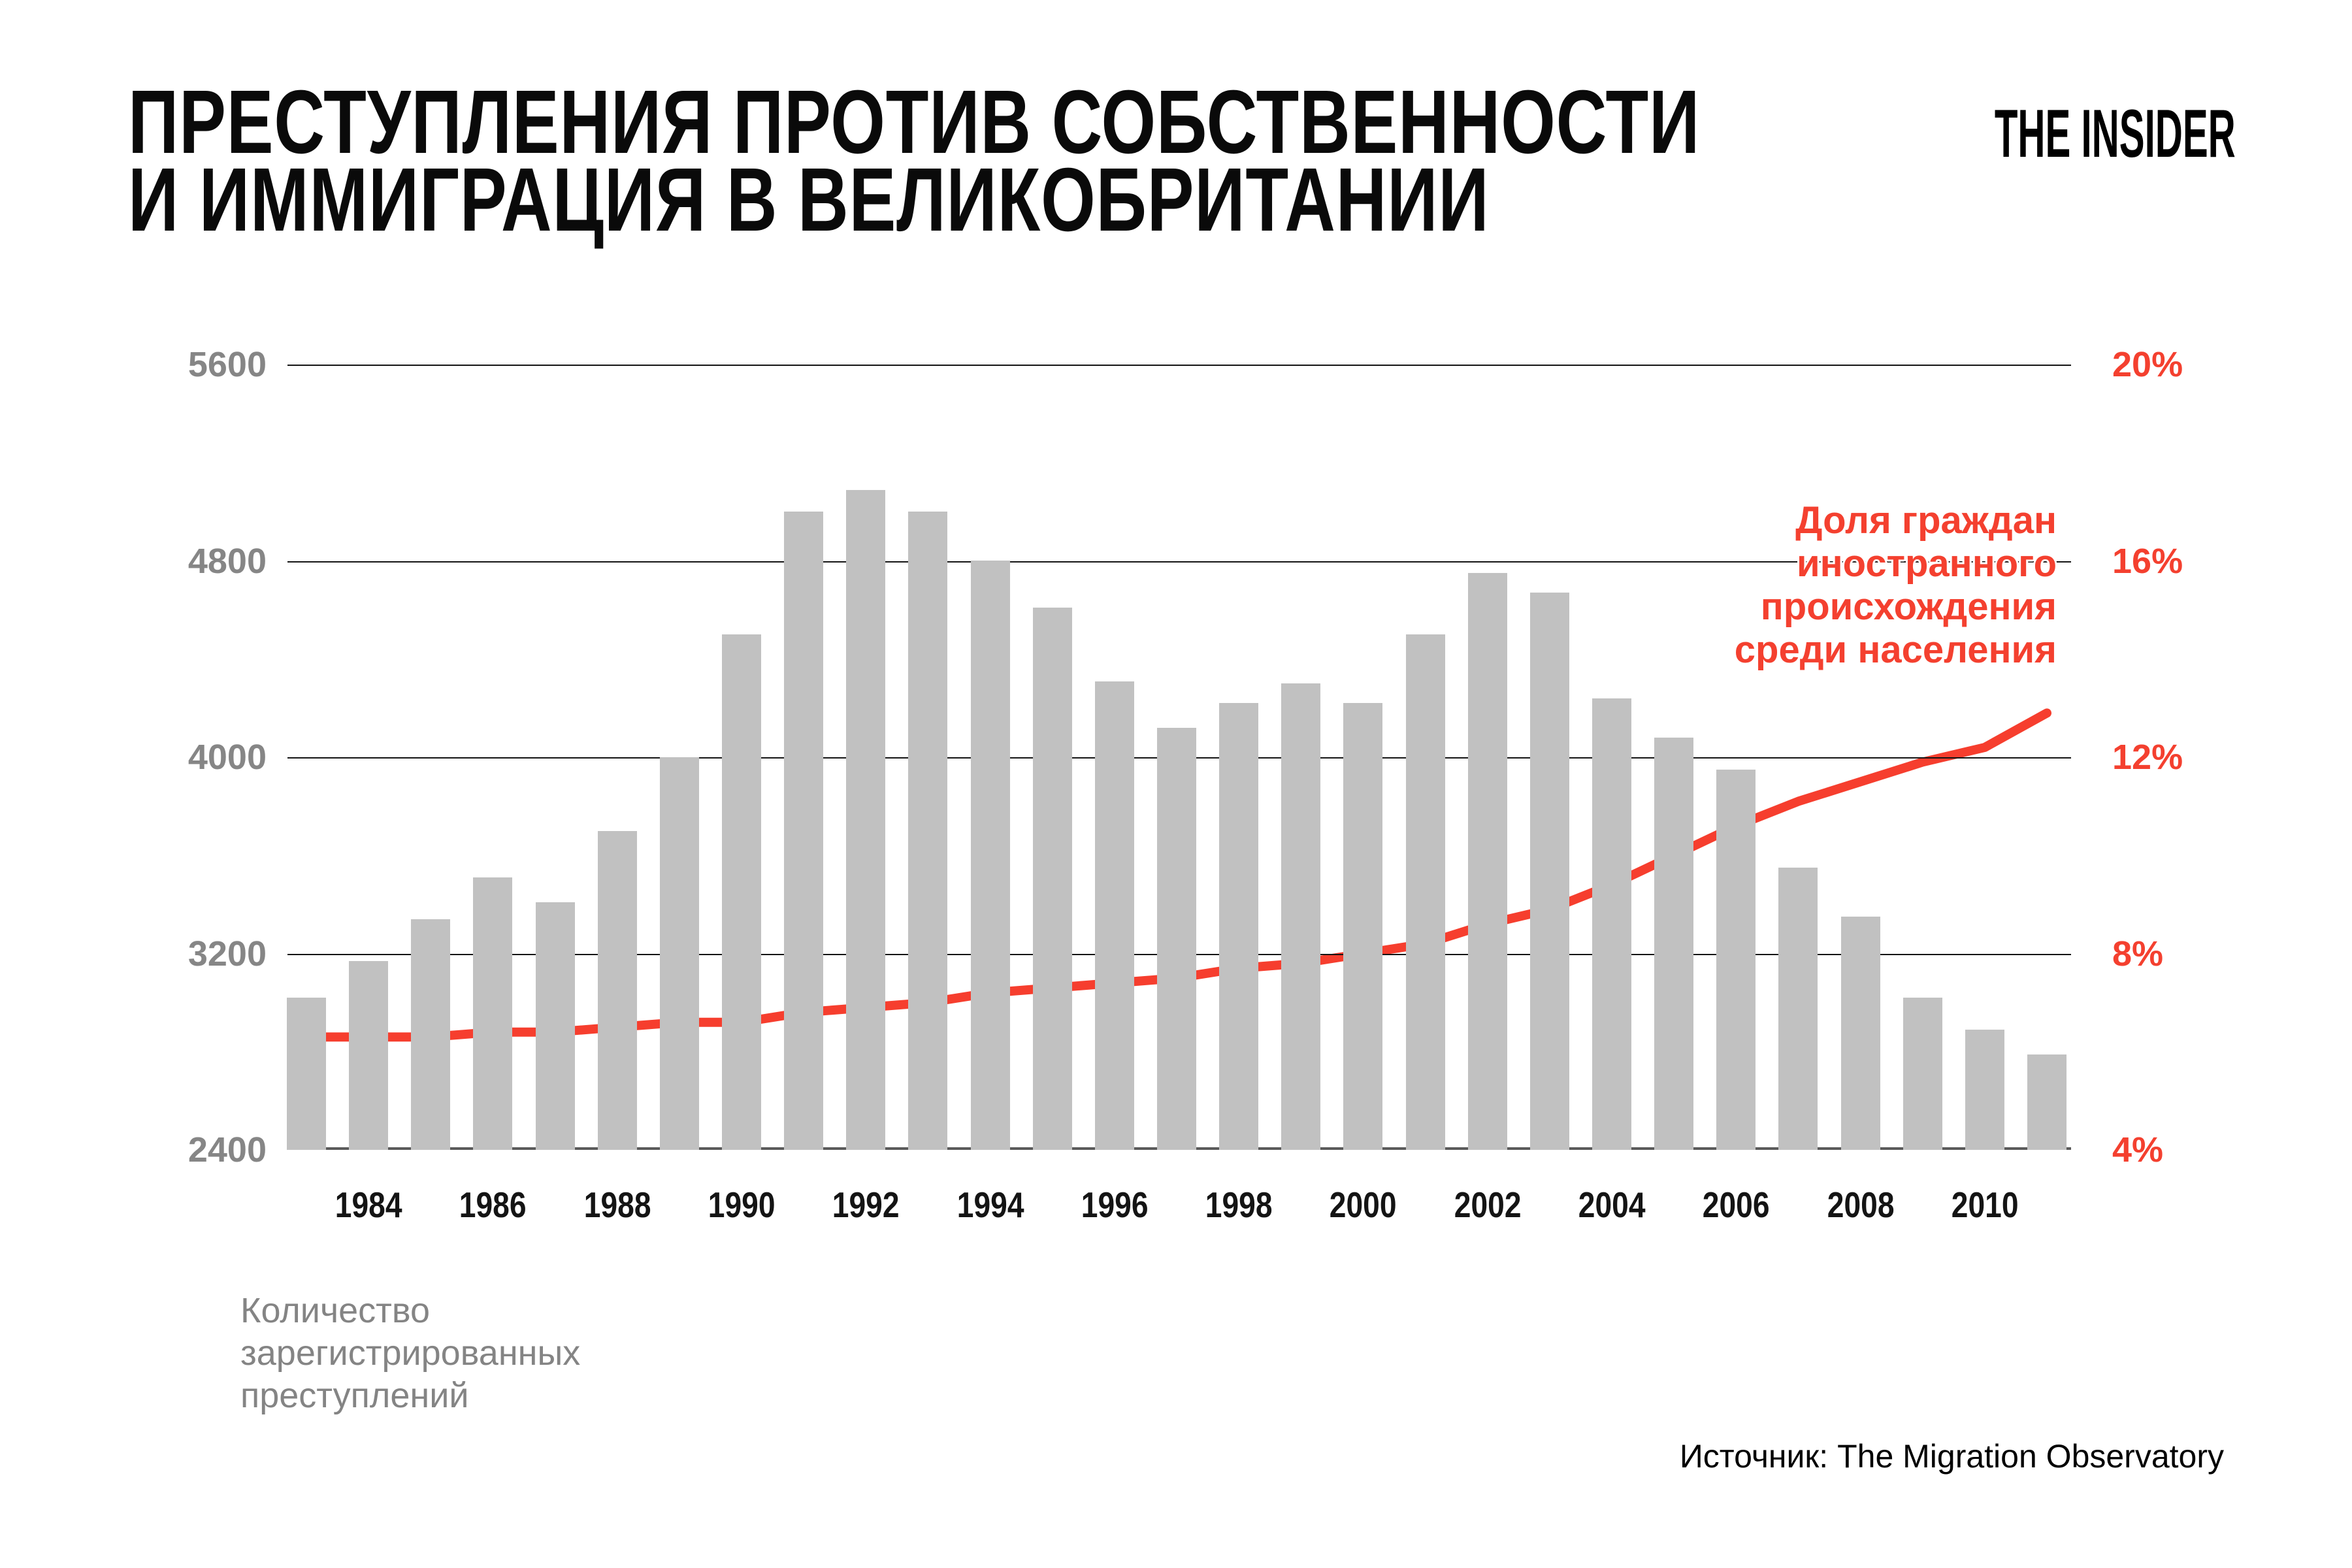  I want to click on crime-bar-2008, so click(1860, 1033).